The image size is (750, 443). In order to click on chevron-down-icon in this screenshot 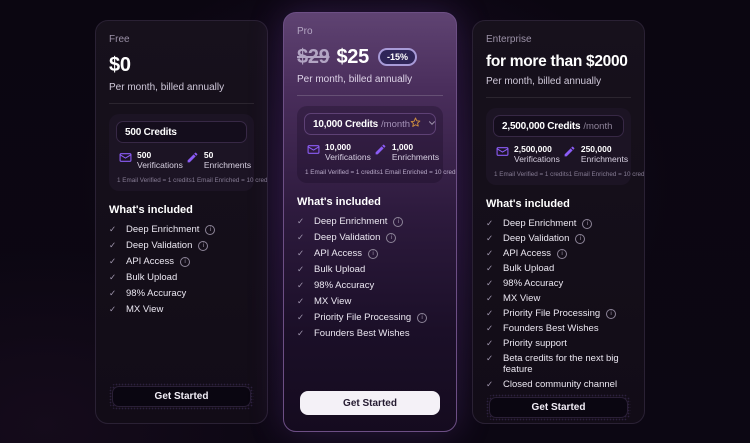, I will do `click(432, 124)`.